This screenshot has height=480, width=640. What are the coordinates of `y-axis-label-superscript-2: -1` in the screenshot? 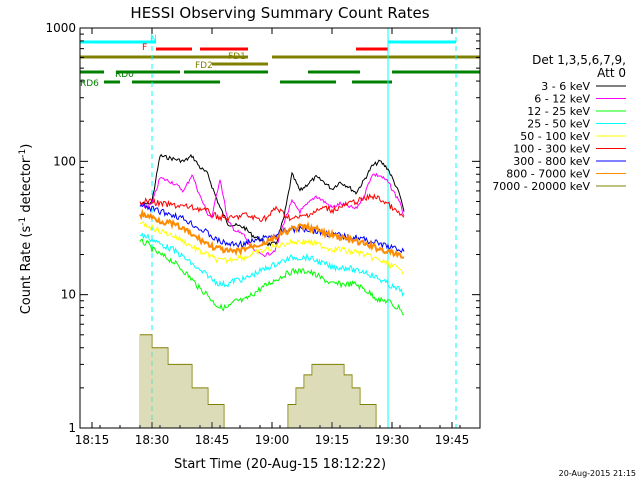 It's located at (23, 153).